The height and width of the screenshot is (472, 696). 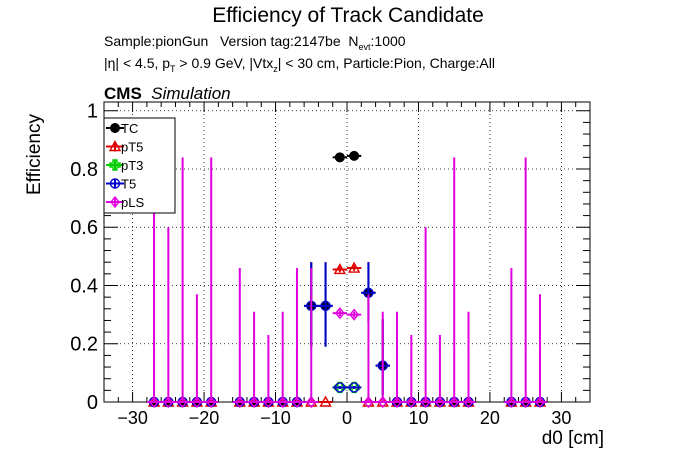 I want to click on x-tick-label: −10, so click(x=275, y=418).